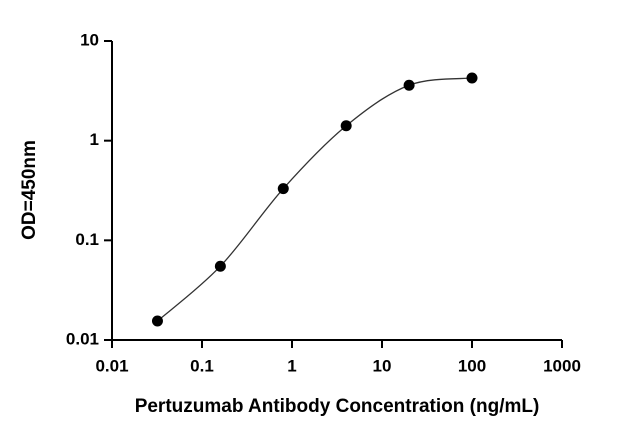 This screenshot has width=621, height=439. I want to click on x-tick-label: 0.01, so click(111, 365).